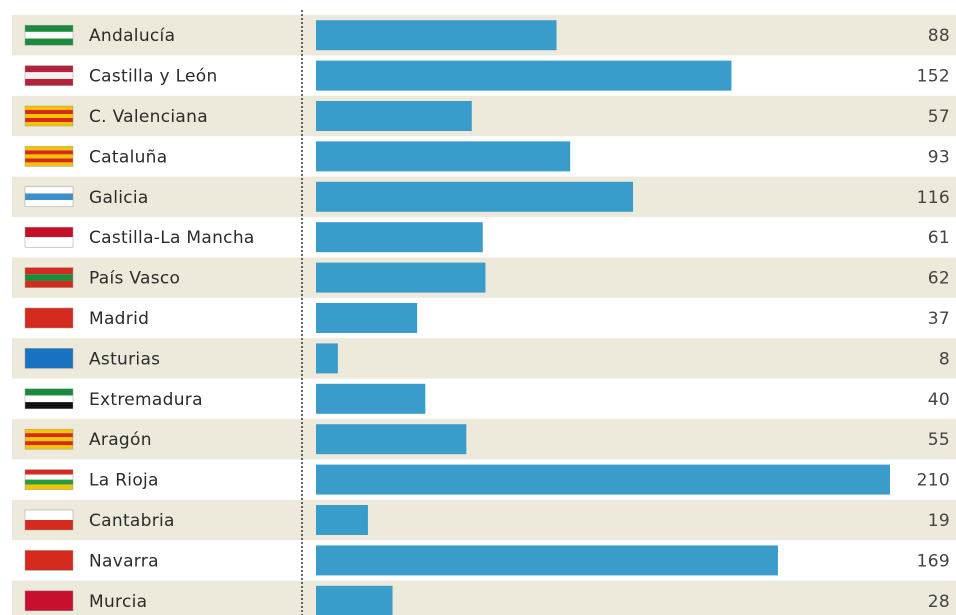  I want to click on category-label: Cataluña, so click(128, 157).